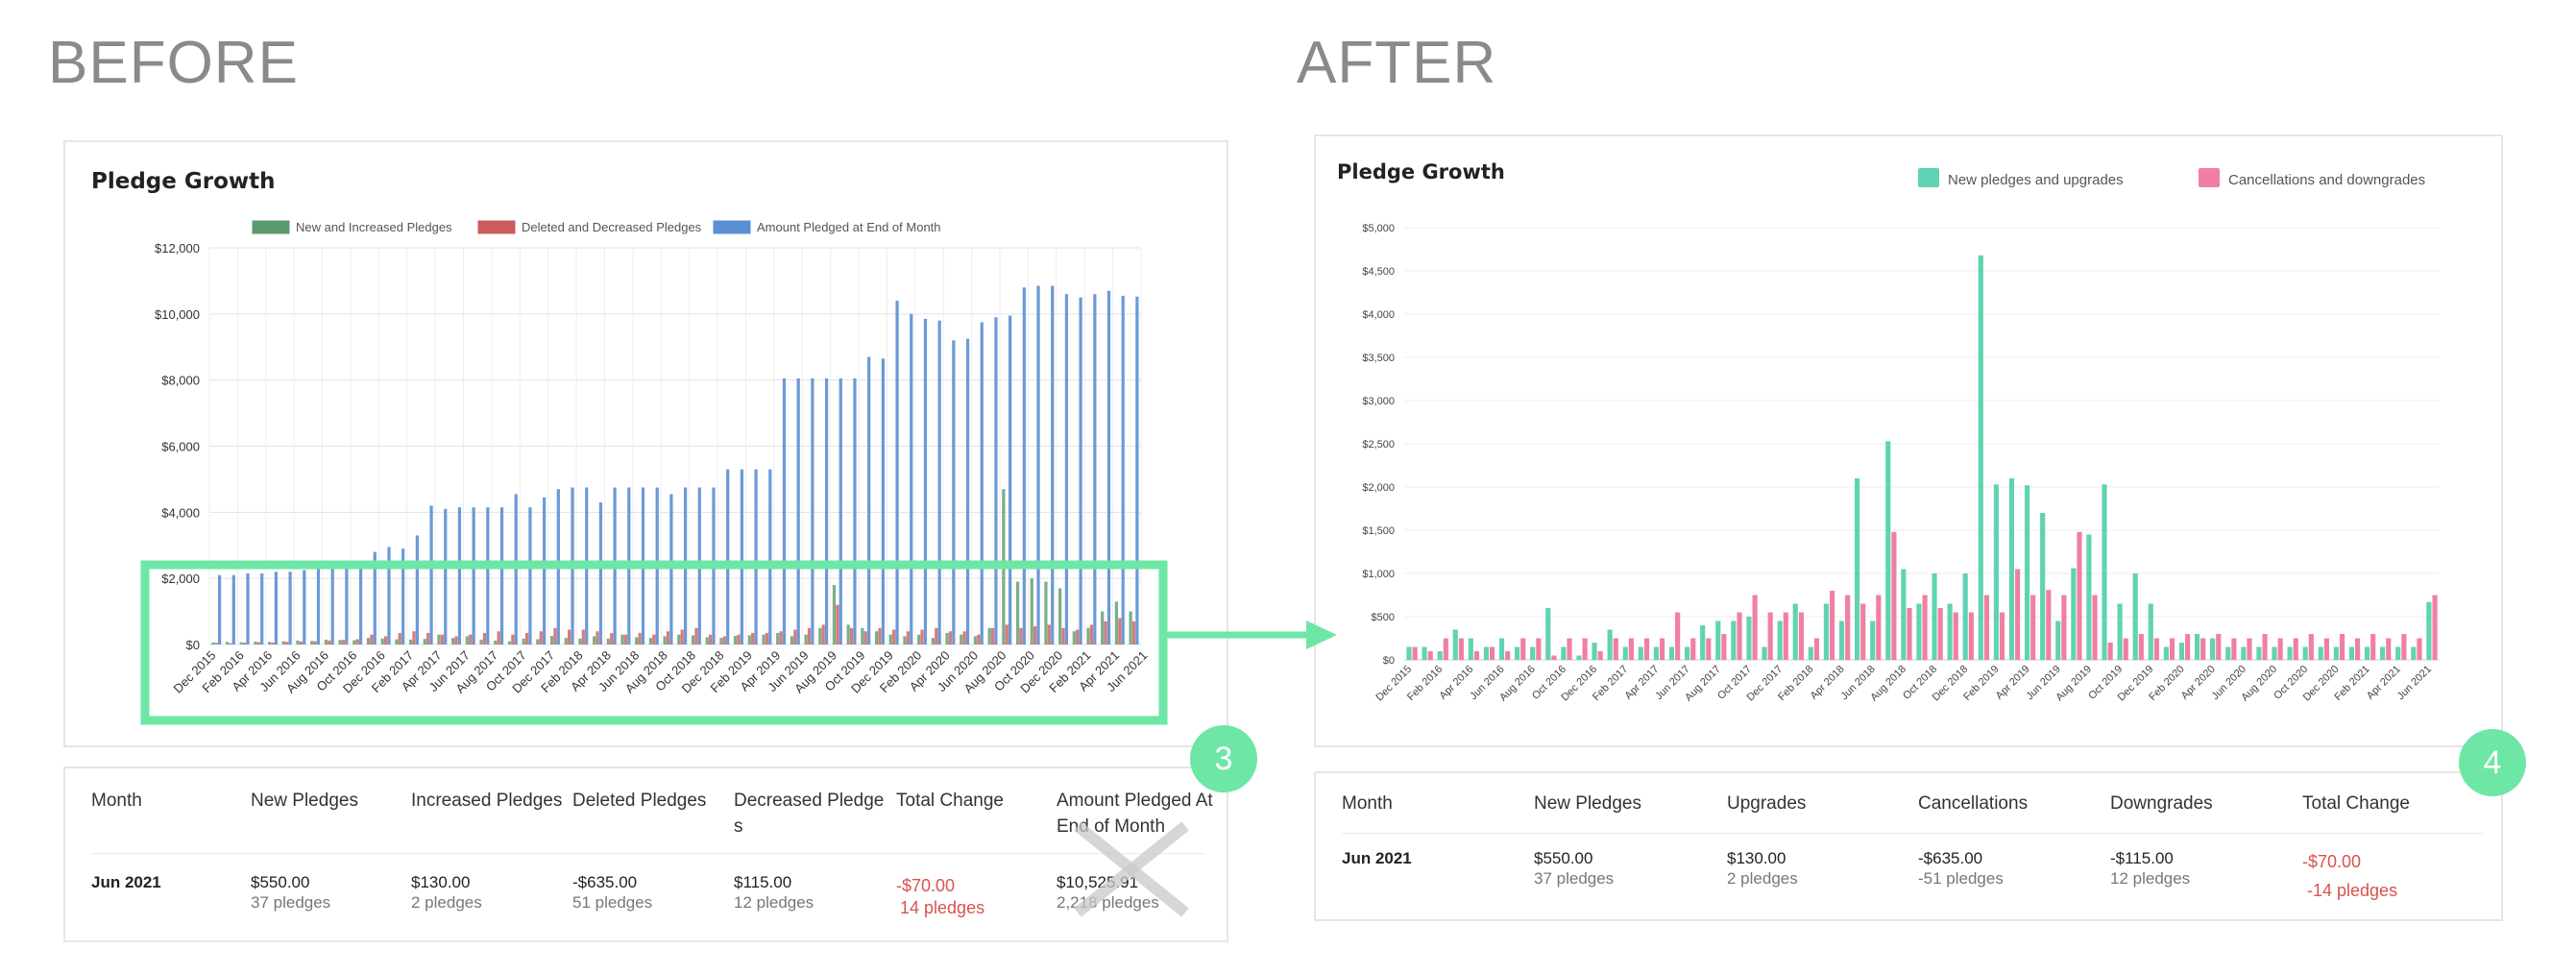 The width and height of the screenshot is (2576, 974). What do you see at coordinates (605, 882) in the screenshot?
I see `before-row-del-amount: -$635.00` at bounding box center [605, 882].